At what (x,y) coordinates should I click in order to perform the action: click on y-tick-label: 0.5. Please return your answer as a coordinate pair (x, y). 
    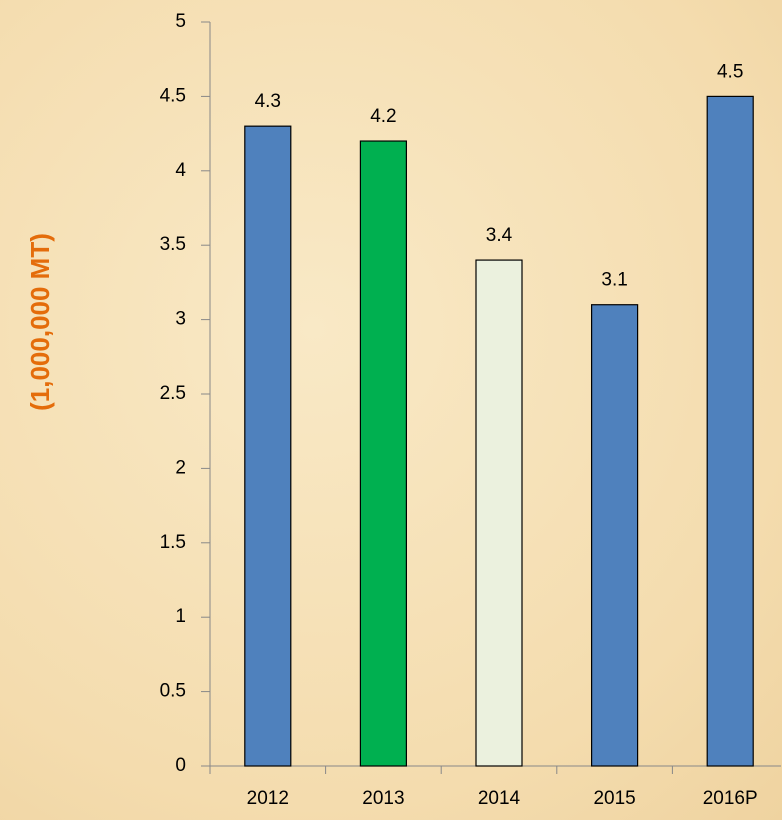
    Looking at the image, I should click on (173, 691).